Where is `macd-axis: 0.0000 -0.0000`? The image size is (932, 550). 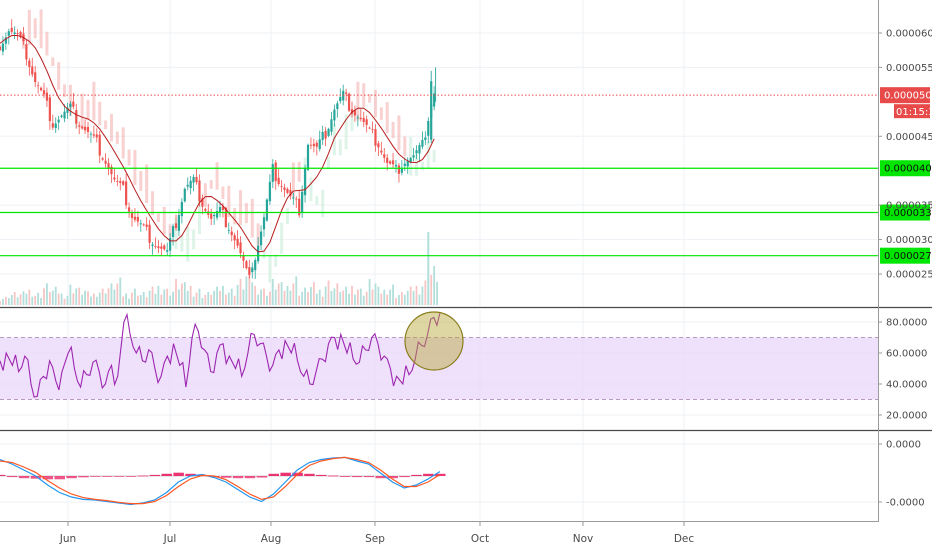
macd-axis: 0.0000 -0.0000 is located at coordinates (901, 474).